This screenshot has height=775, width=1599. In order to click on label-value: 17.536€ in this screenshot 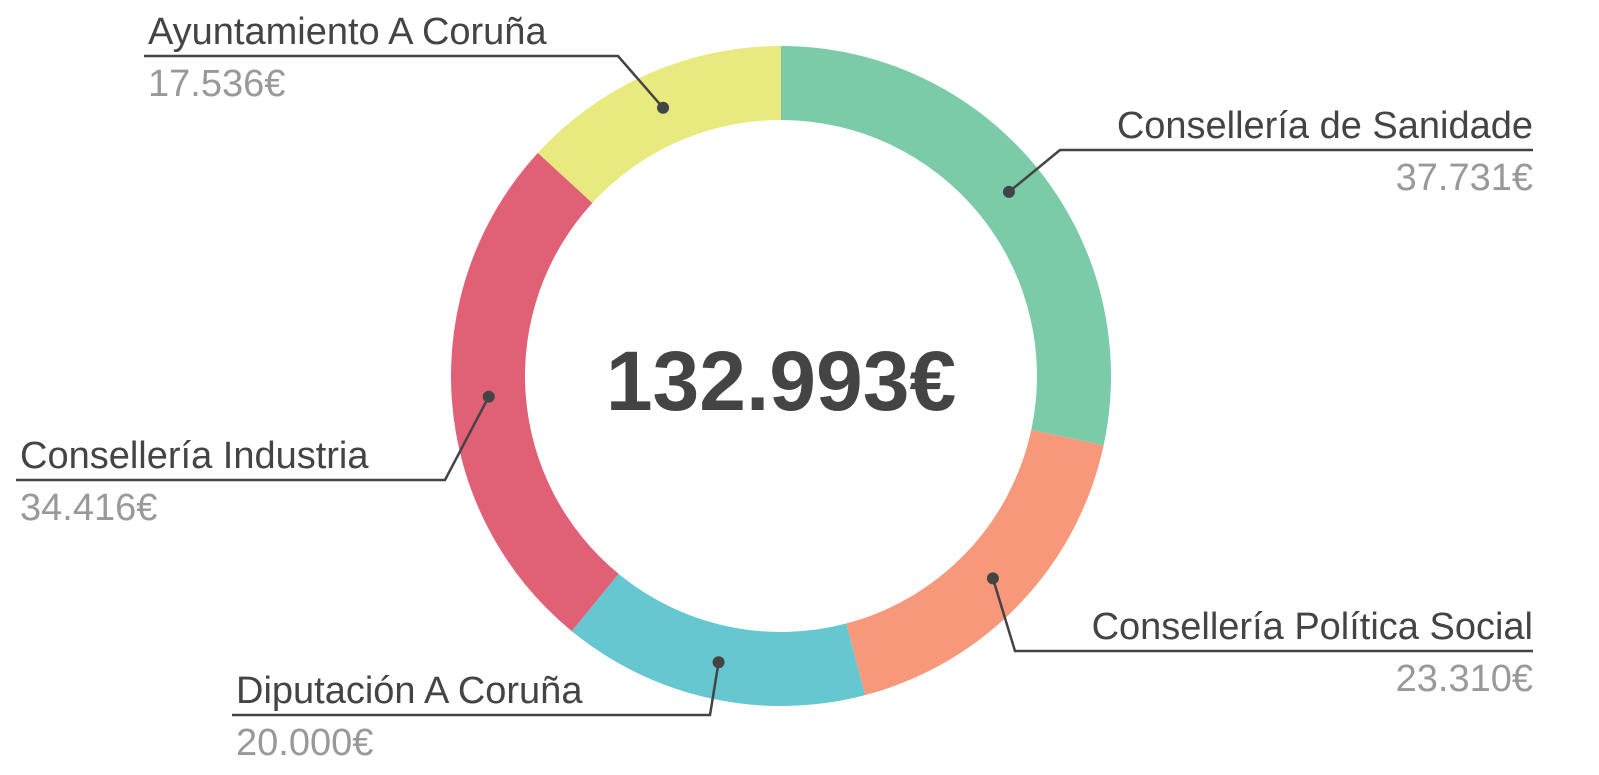, I will do `click(216, 84)`.